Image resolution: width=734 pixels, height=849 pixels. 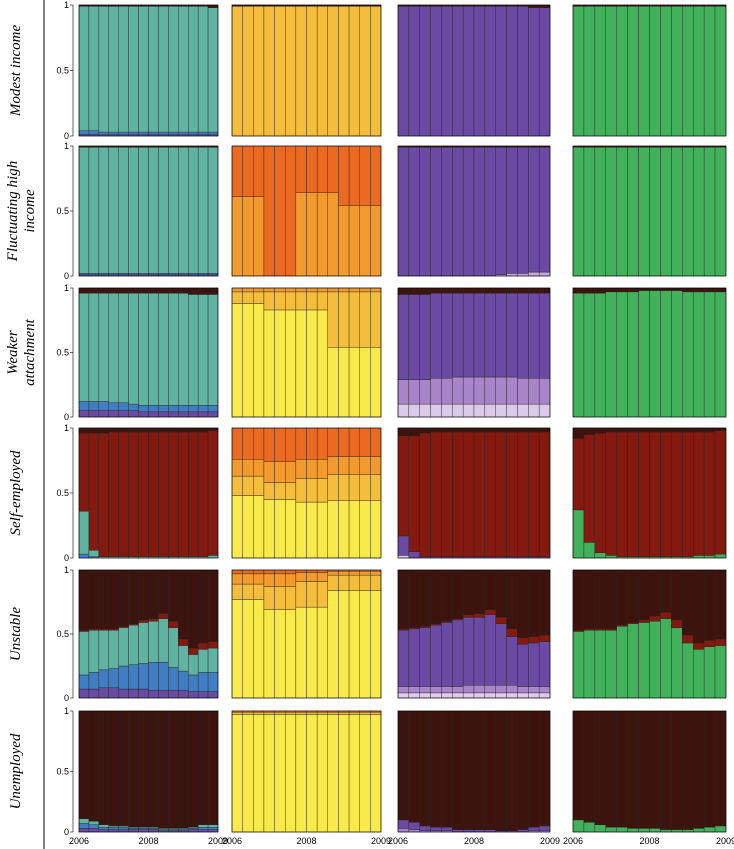 I want to click on x-tick-label: 2008, so click(x=306, y=841).